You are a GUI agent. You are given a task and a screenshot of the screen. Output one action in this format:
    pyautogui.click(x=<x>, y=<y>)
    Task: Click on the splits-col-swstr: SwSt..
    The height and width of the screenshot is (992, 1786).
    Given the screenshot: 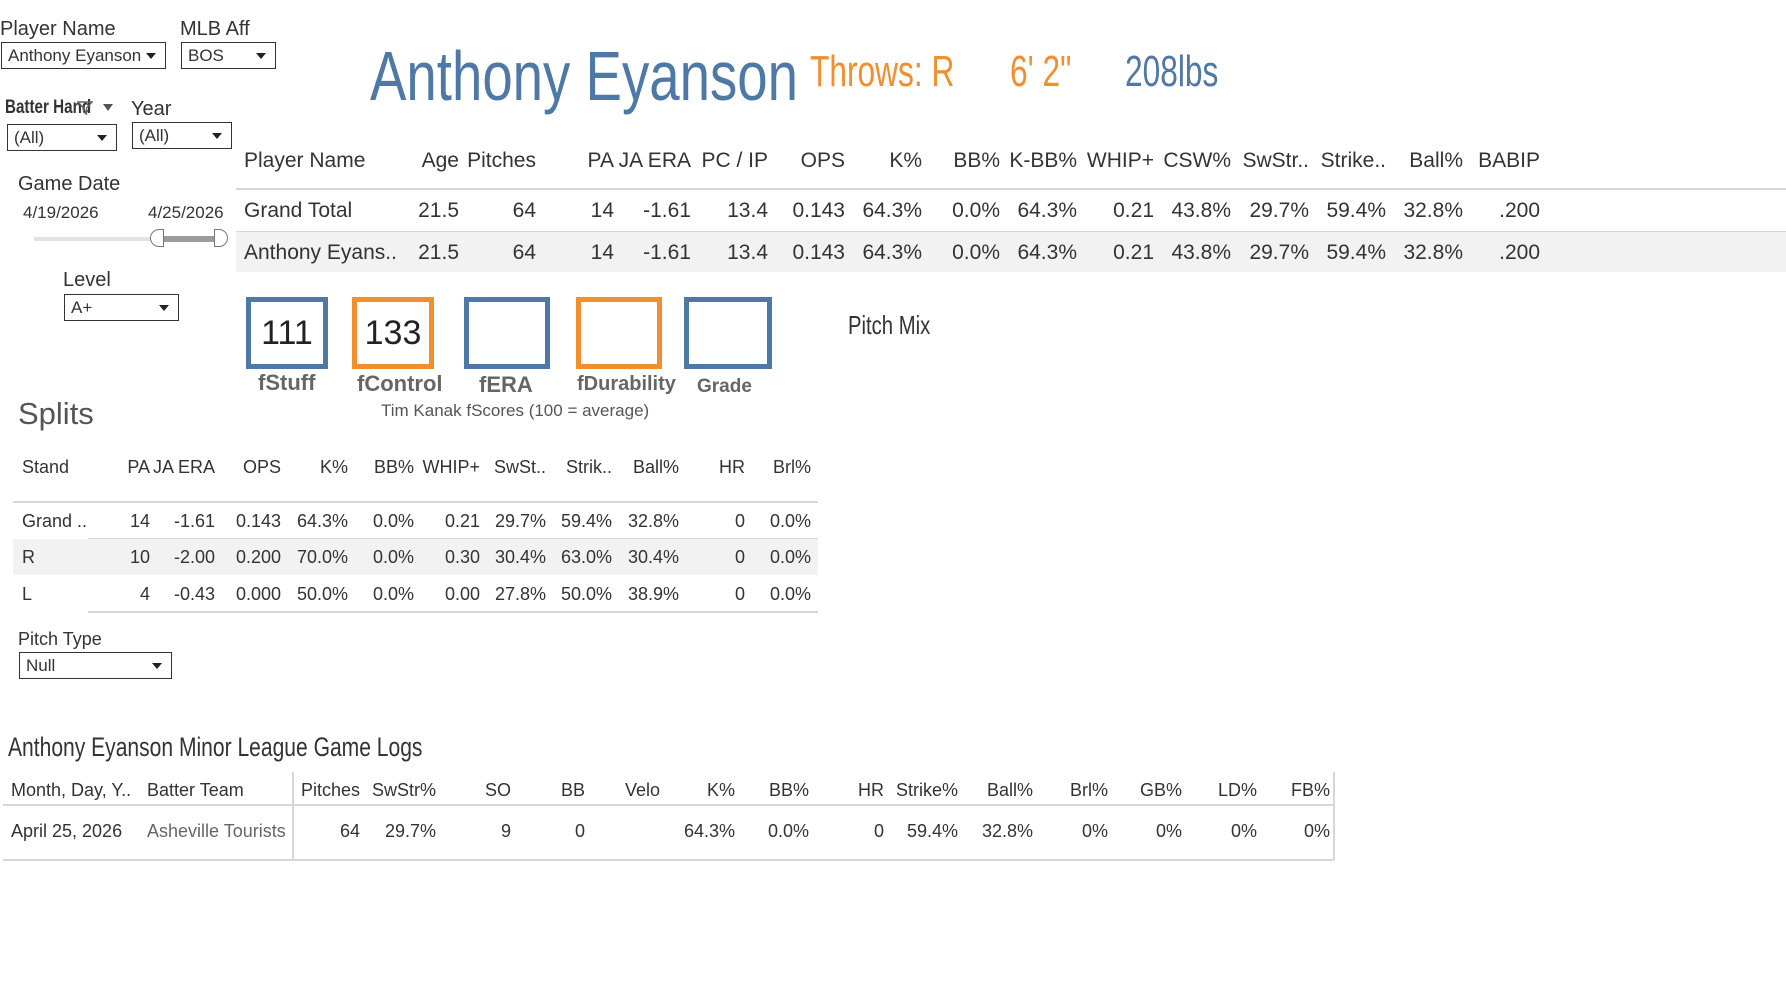 What is the action you would take?
    pyautogui.click(x=519, y=467)
    